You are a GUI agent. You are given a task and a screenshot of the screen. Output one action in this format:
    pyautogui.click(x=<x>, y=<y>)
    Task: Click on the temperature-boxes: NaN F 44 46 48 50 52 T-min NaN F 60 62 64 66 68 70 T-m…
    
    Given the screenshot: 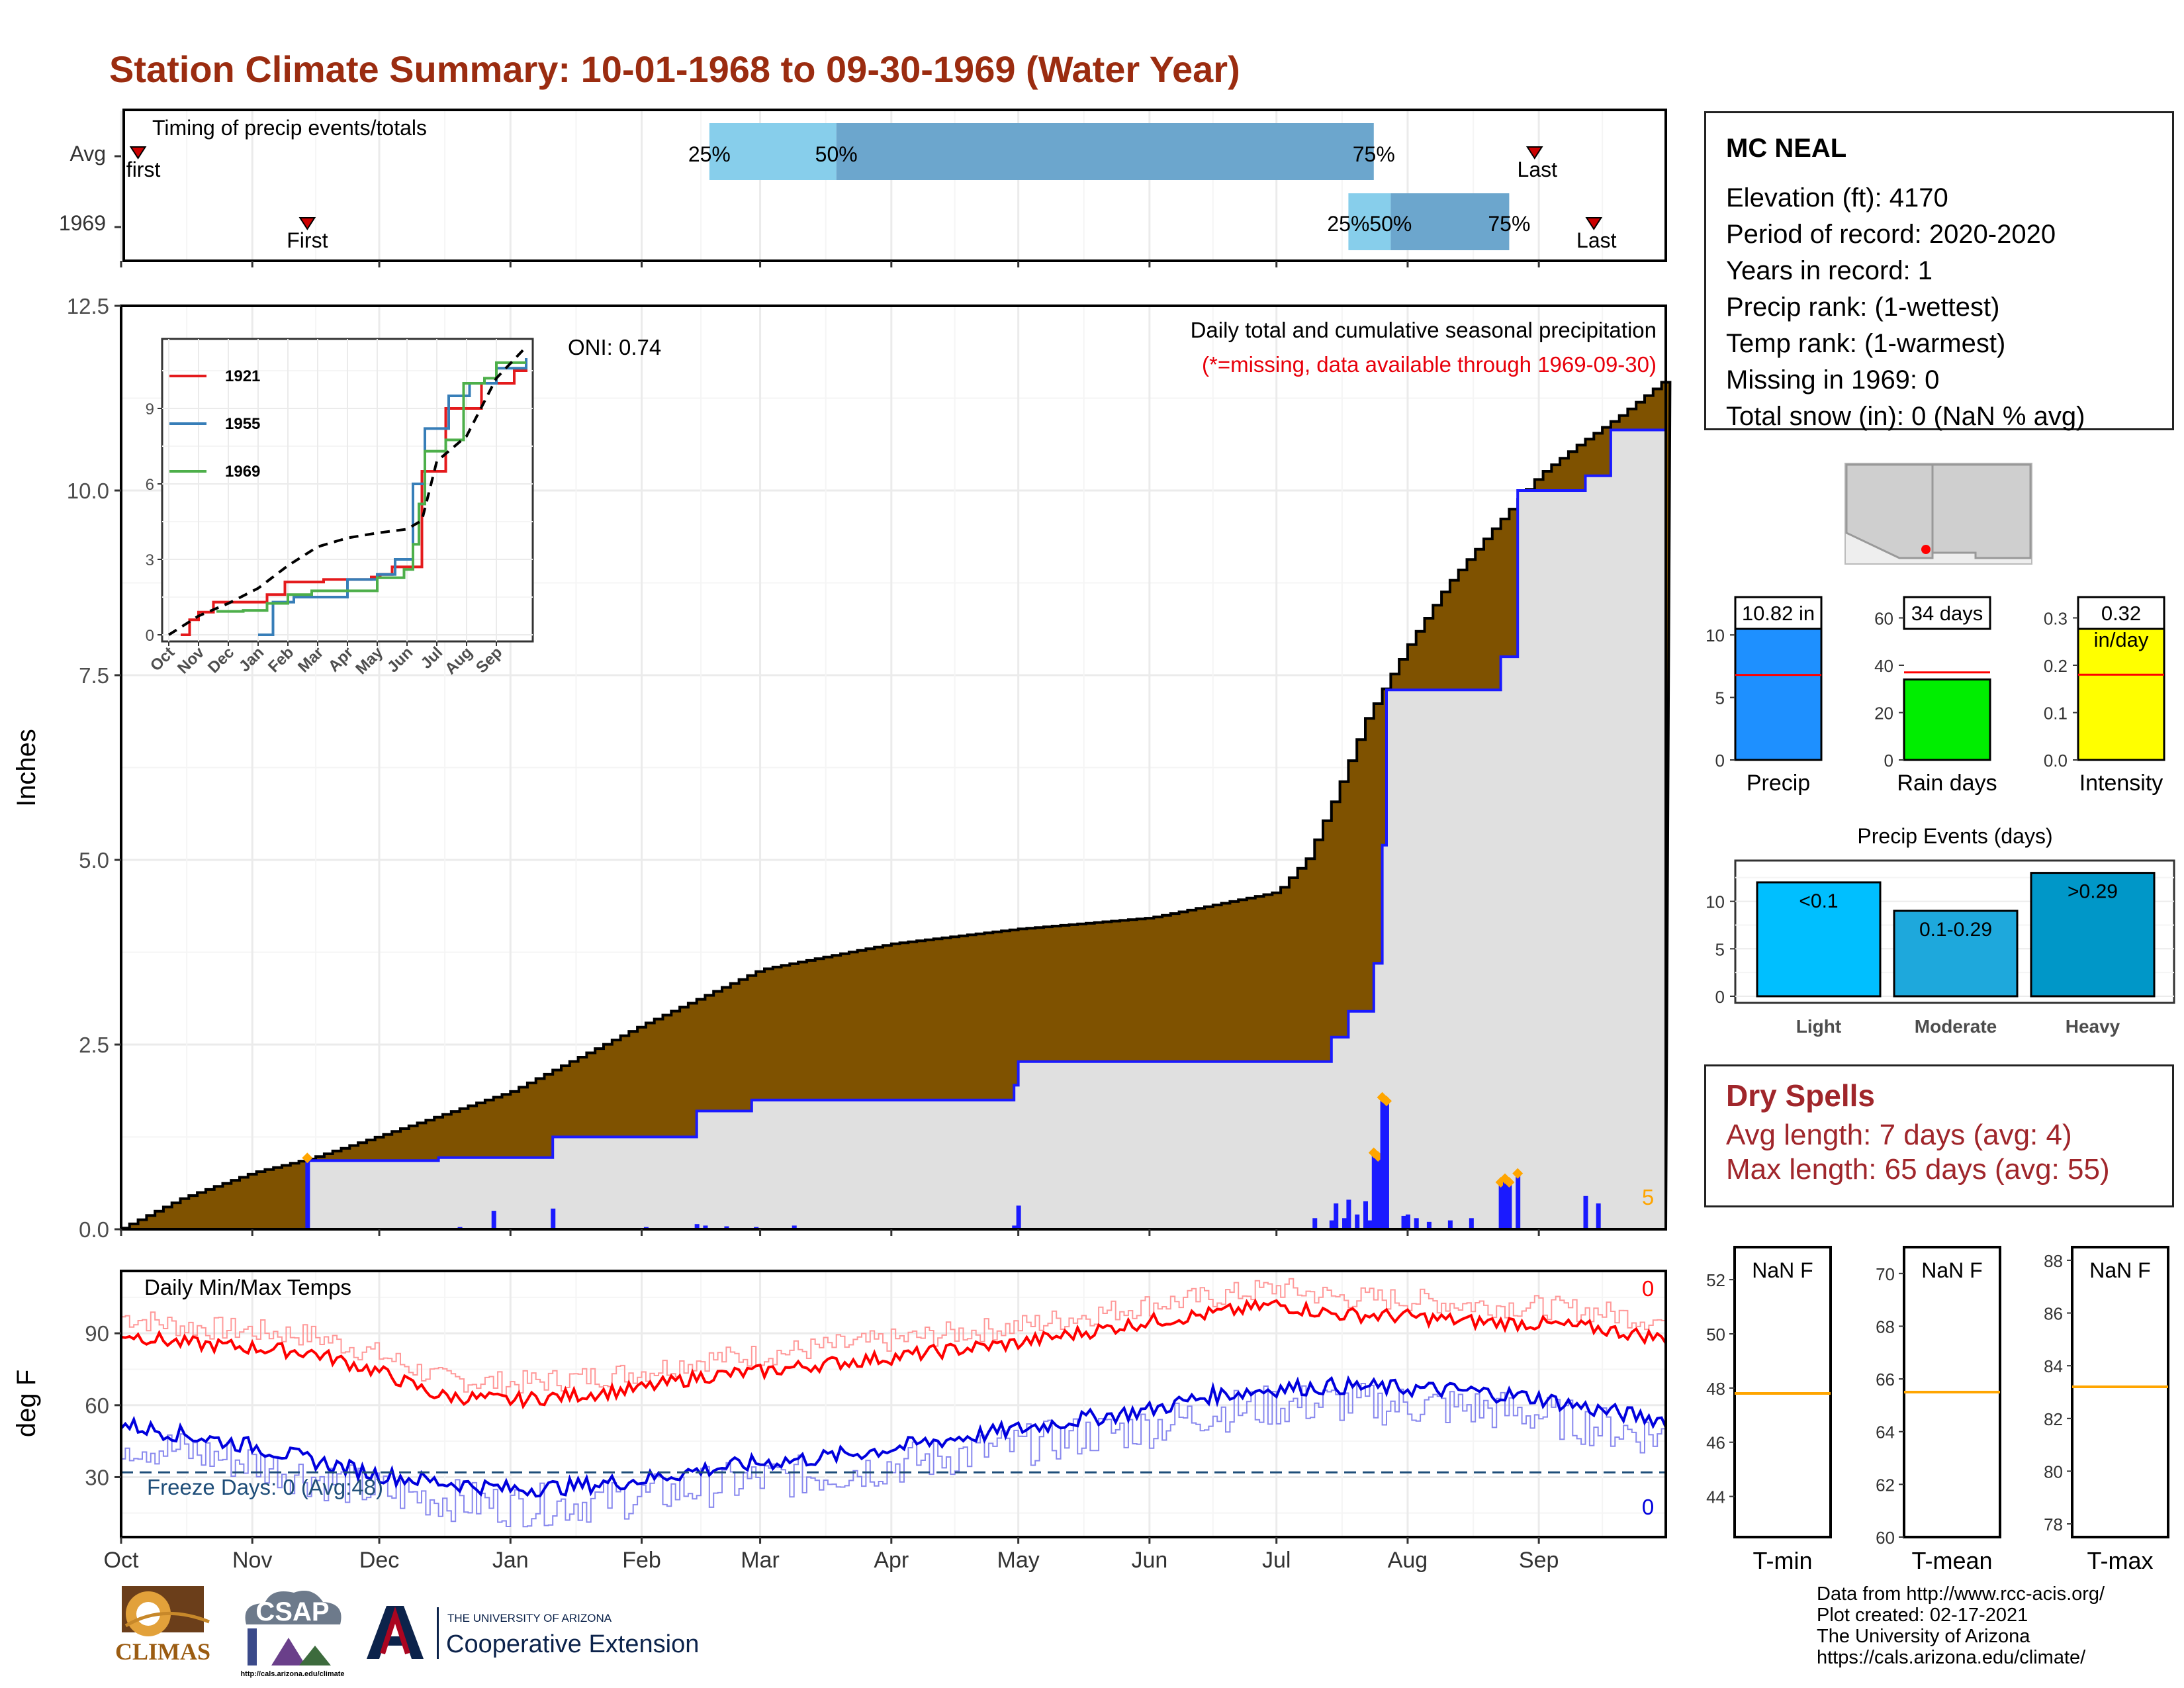 What is the action you would take?
    pyautogui.click(x=1937, y=1410)
    